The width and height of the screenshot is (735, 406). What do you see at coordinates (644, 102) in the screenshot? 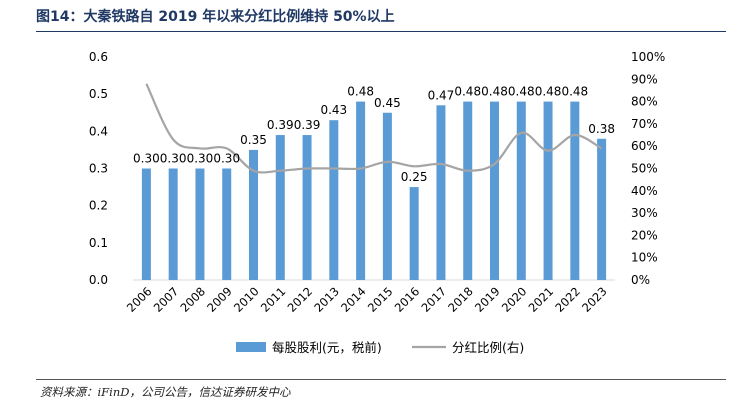
I see `y2-tick-label: 80%` at bounding box center [644, 102].